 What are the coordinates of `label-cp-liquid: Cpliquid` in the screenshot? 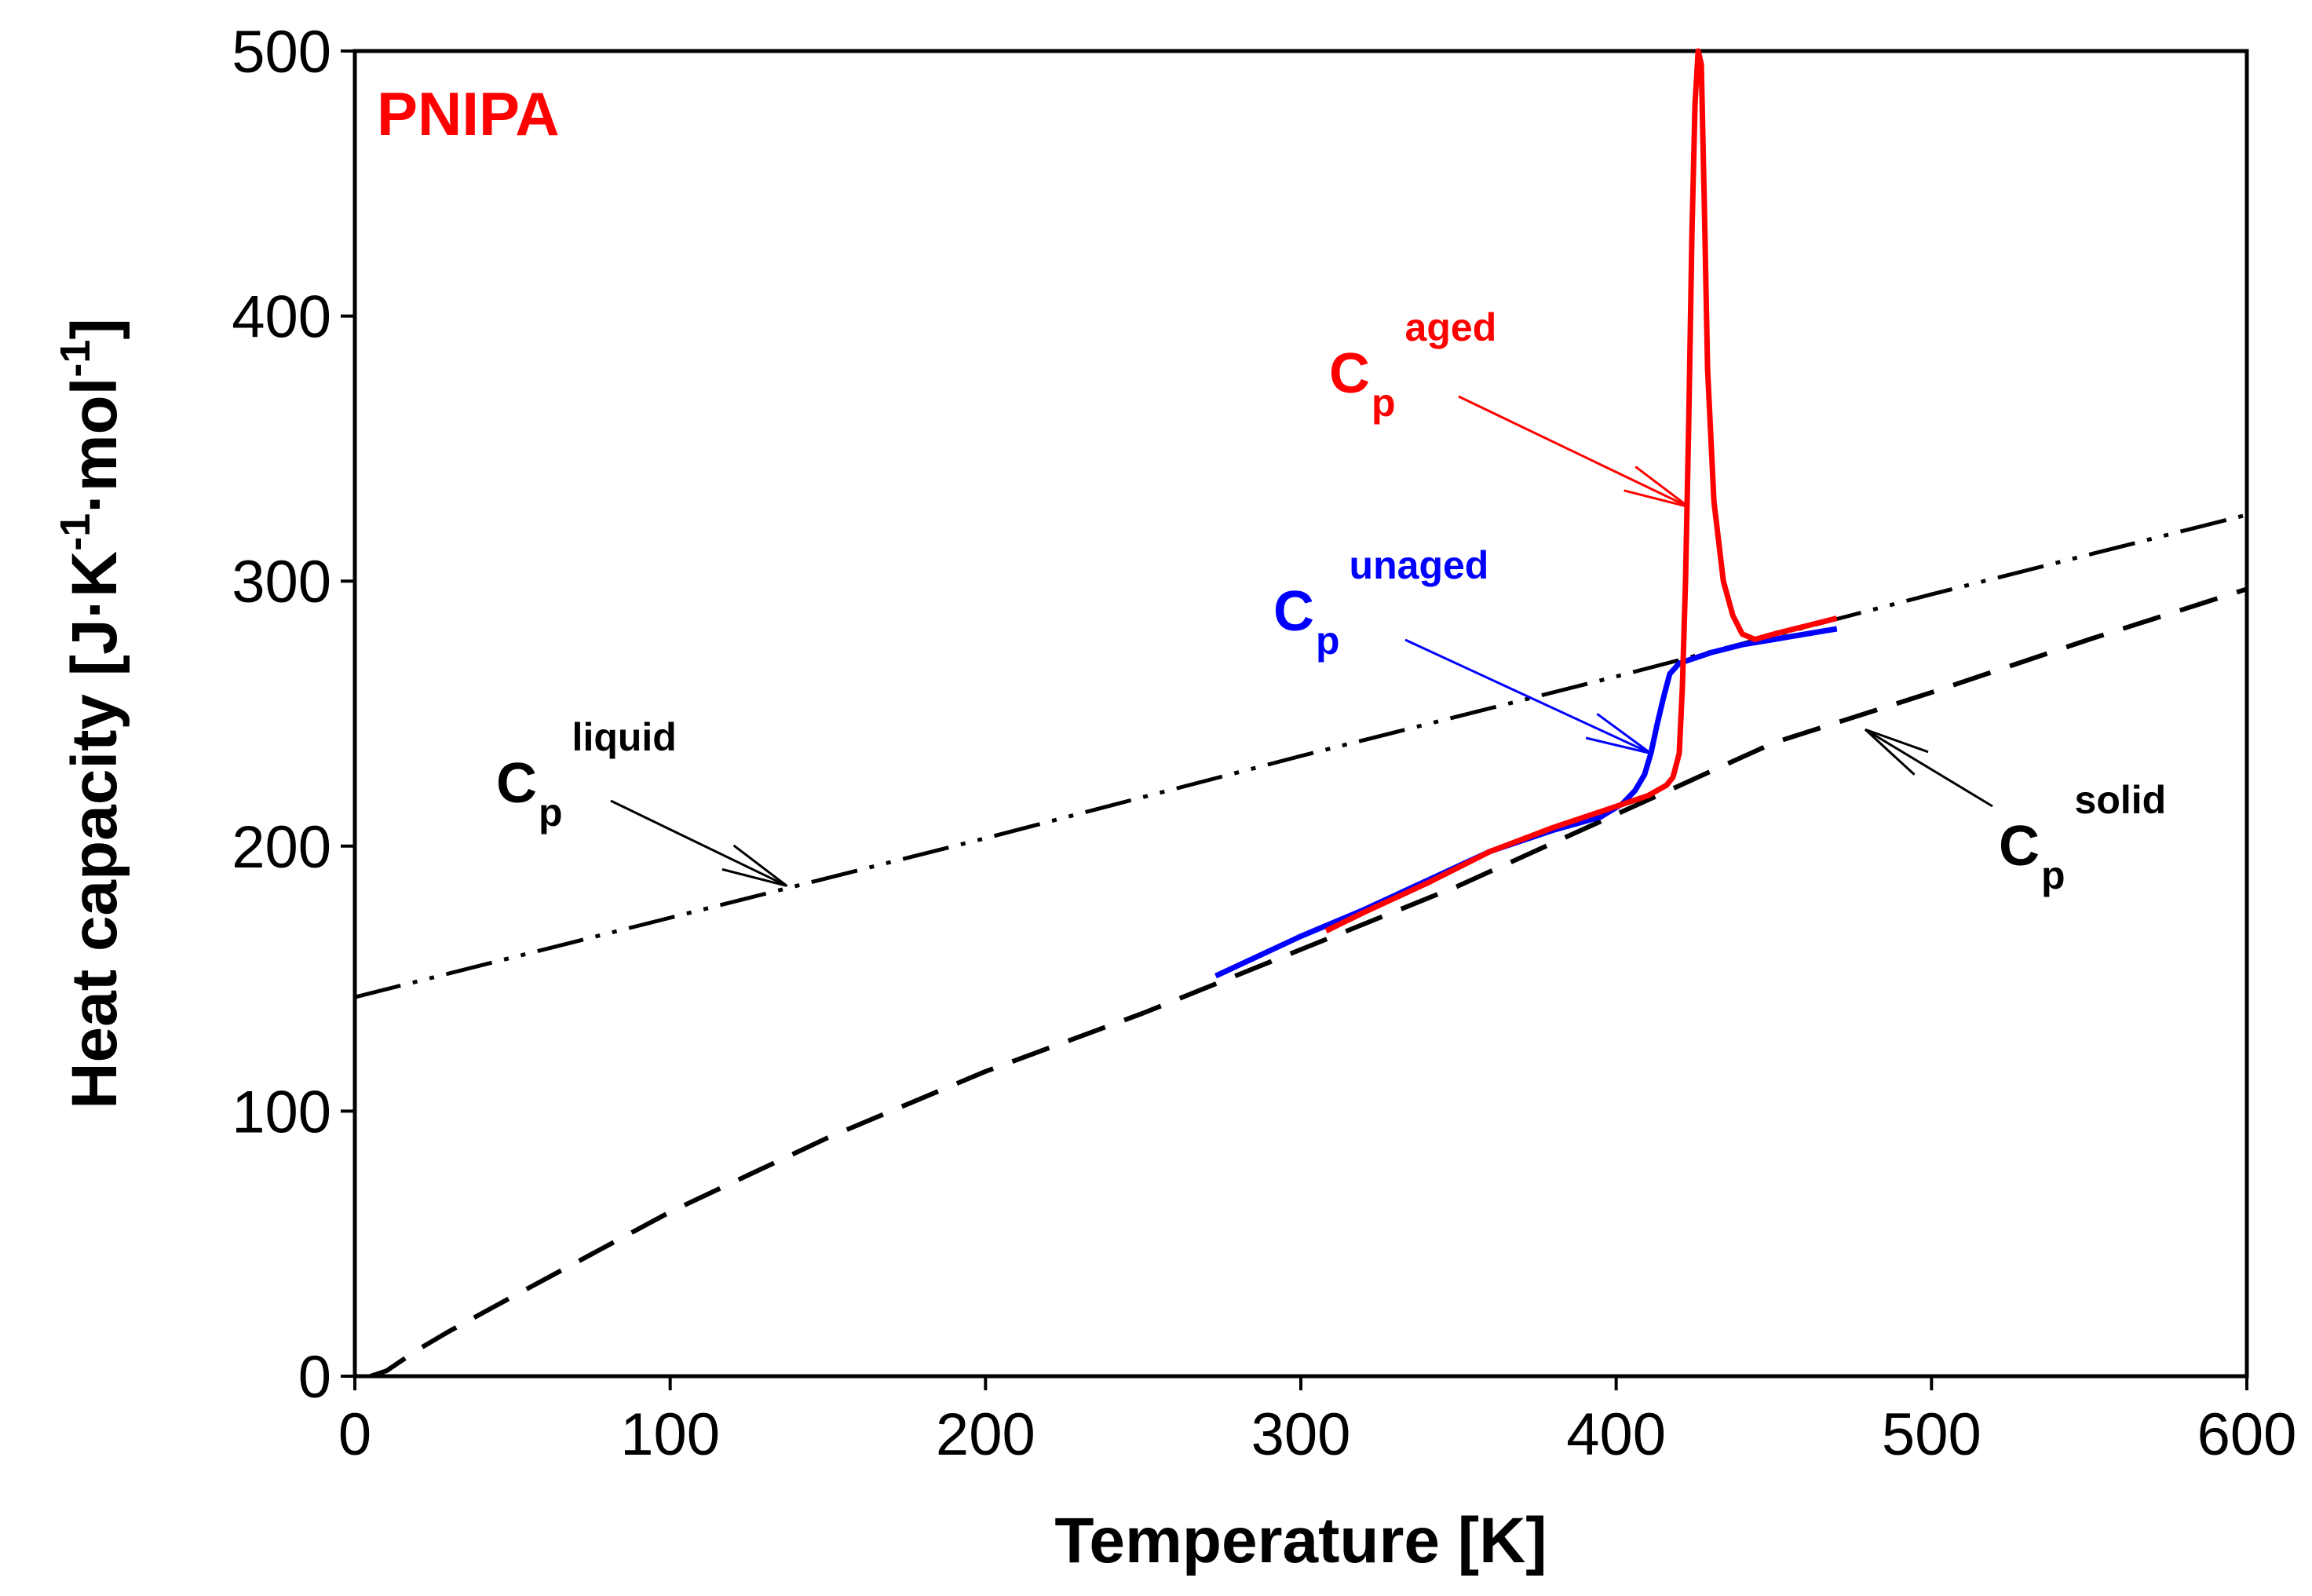 It's located at (586, 775).